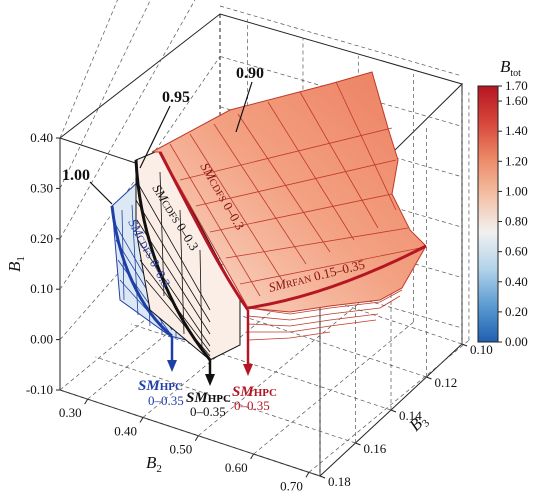 This screenshot has width=550, height=501. Describe the element at coordinates (76, 175) in the screenshot. I see `contour-label-100: 1.00` at that location.